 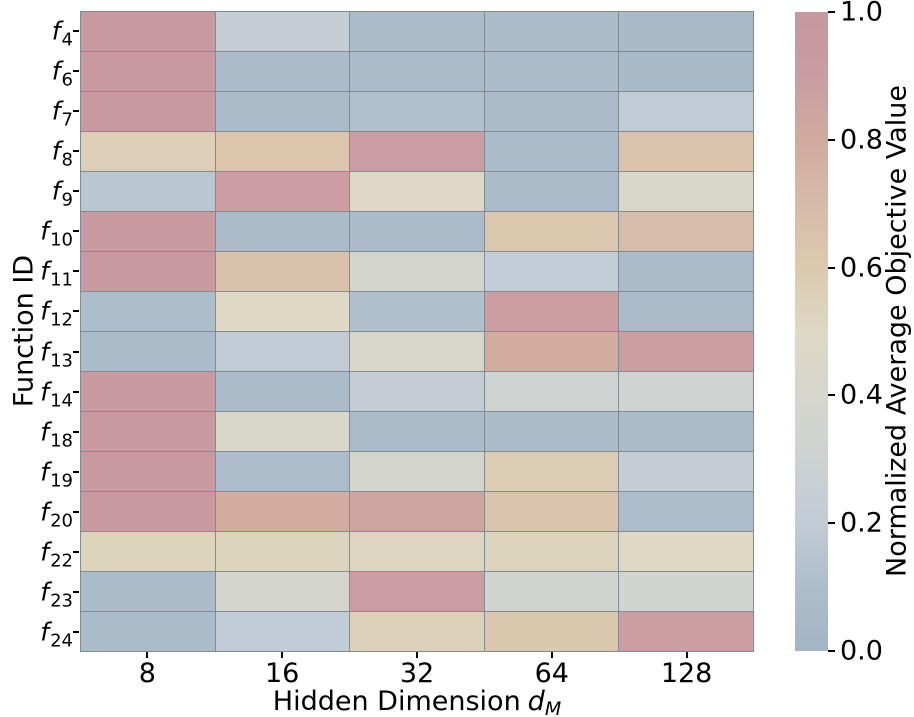 What do you see at coordinates (282, 673) in the screenshot?
I see `x-tick-label: 16` at bounding box center [282, 673].